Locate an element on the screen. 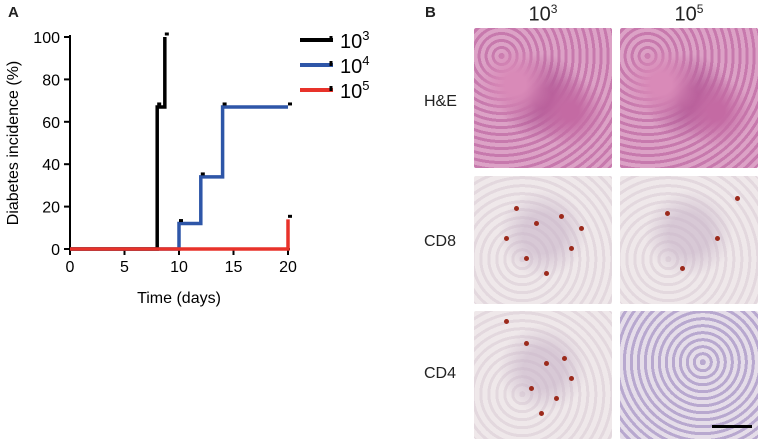 The width and height of the screenshot is (765, 440). x-axis-label: Time (days) is located at coordinates (179, 298).